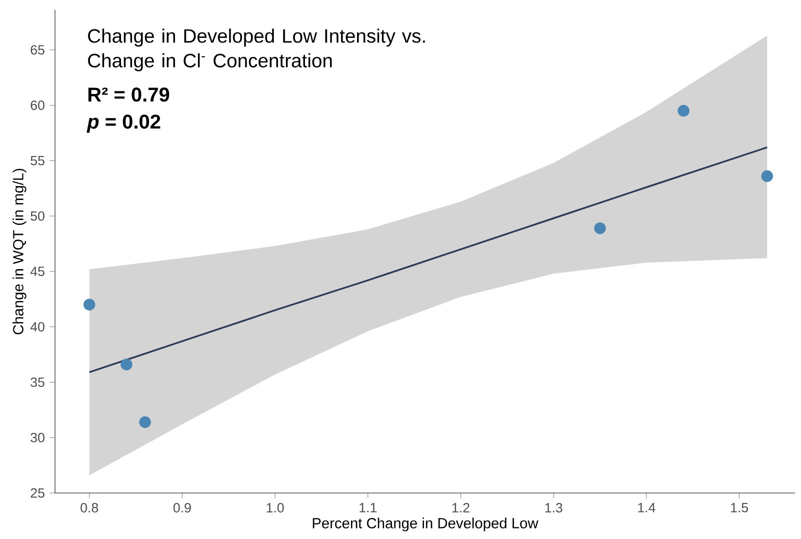 This screenshot has width=801, height=539. Describe the element at coordinates (37, 161) in the screenshot. I see `y-tick-label: 55` at that location.